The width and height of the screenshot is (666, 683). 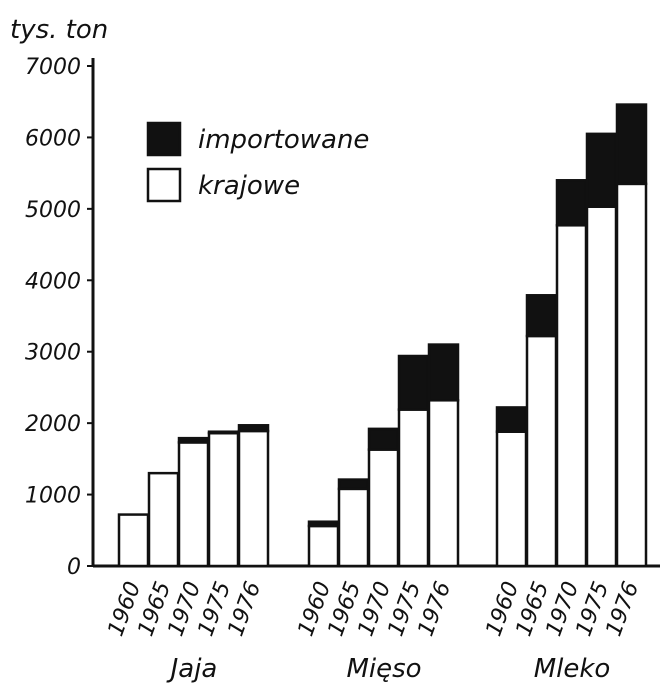 What do you see at coordinates (383, 668) in the screenshot?
I see `group-label: Mięso` at bounding box center [383, 668].